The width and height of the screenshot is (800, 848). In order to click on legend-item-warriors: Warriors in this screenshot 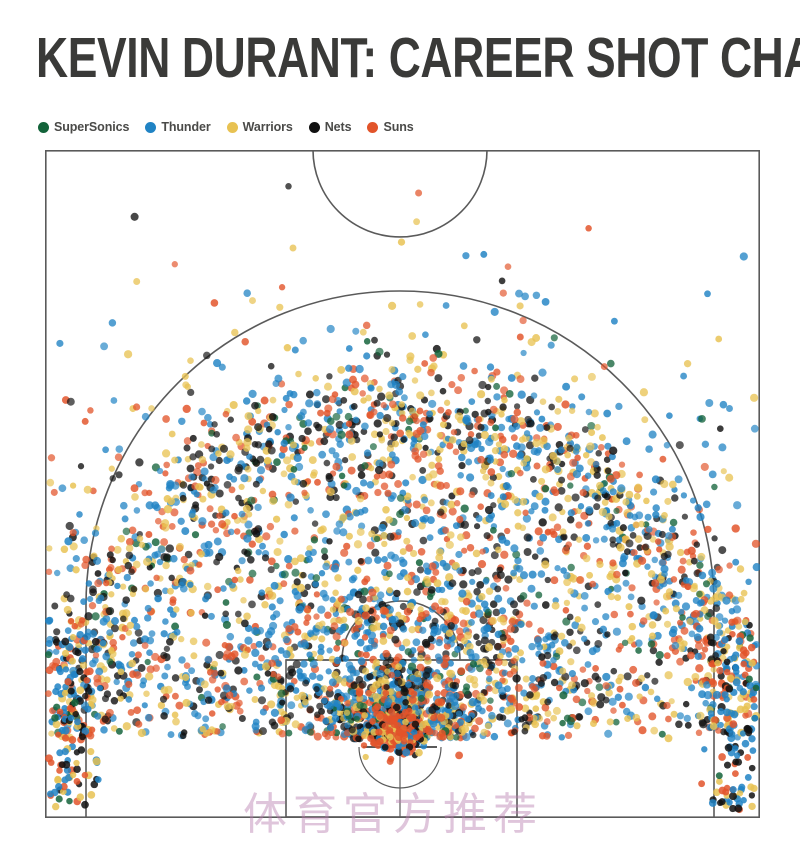, I will do `click(259, 127)`.